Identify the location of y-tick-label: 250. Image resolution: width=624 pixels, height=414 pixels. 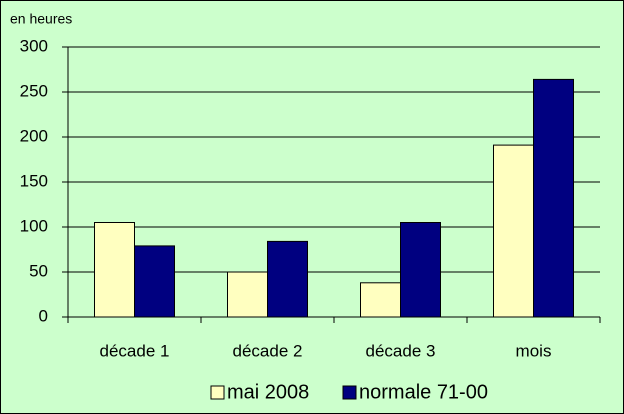
(34, 90).